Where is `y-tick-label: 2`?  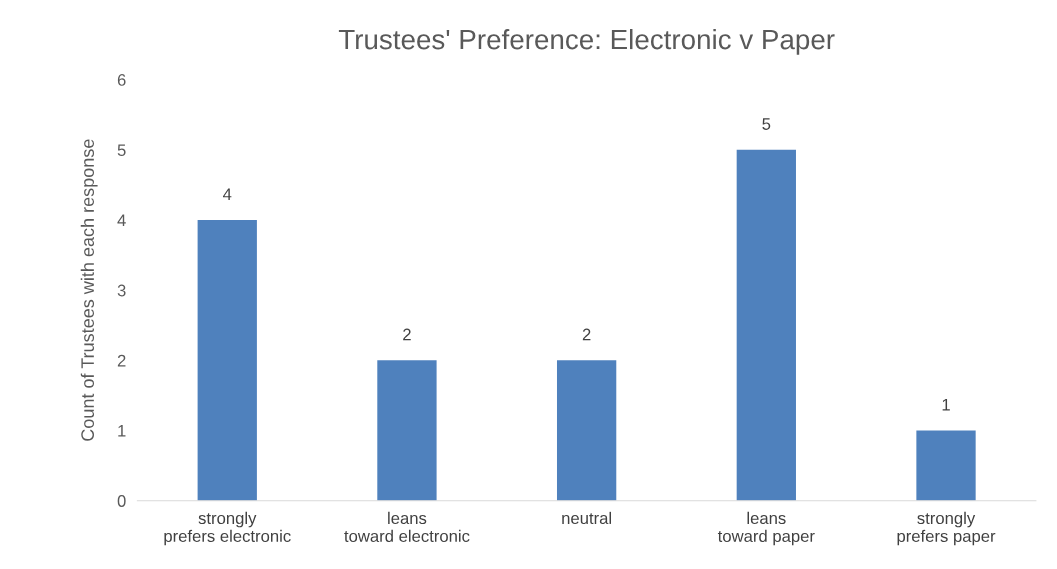
y-tick-label: 2 is located at coordinates (121, 360).